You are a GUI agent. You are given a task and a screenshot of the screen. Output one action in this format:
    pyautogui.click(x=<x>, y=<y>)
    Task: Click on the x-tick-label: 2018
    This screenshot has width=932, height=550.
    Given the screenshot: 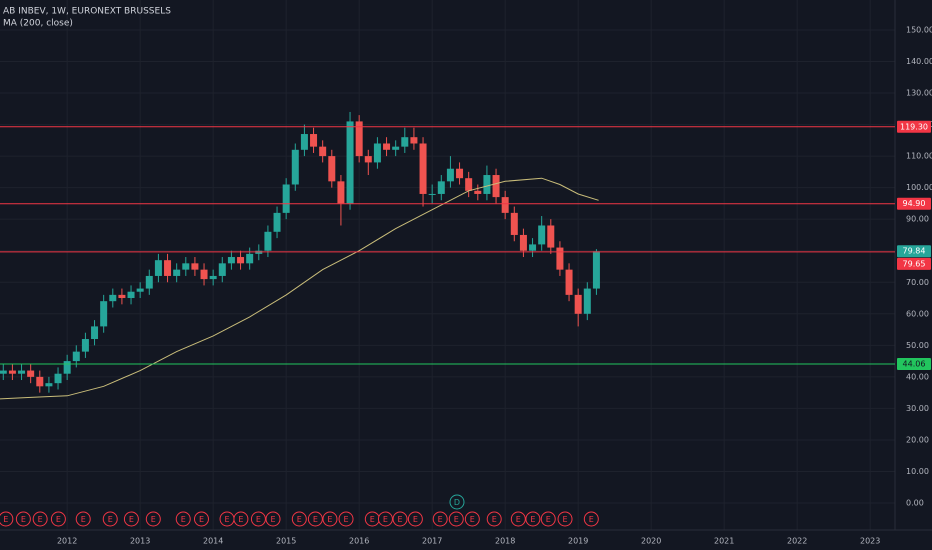 What is the action you would take?
    pyautogui.click(x=505, y=541)
    